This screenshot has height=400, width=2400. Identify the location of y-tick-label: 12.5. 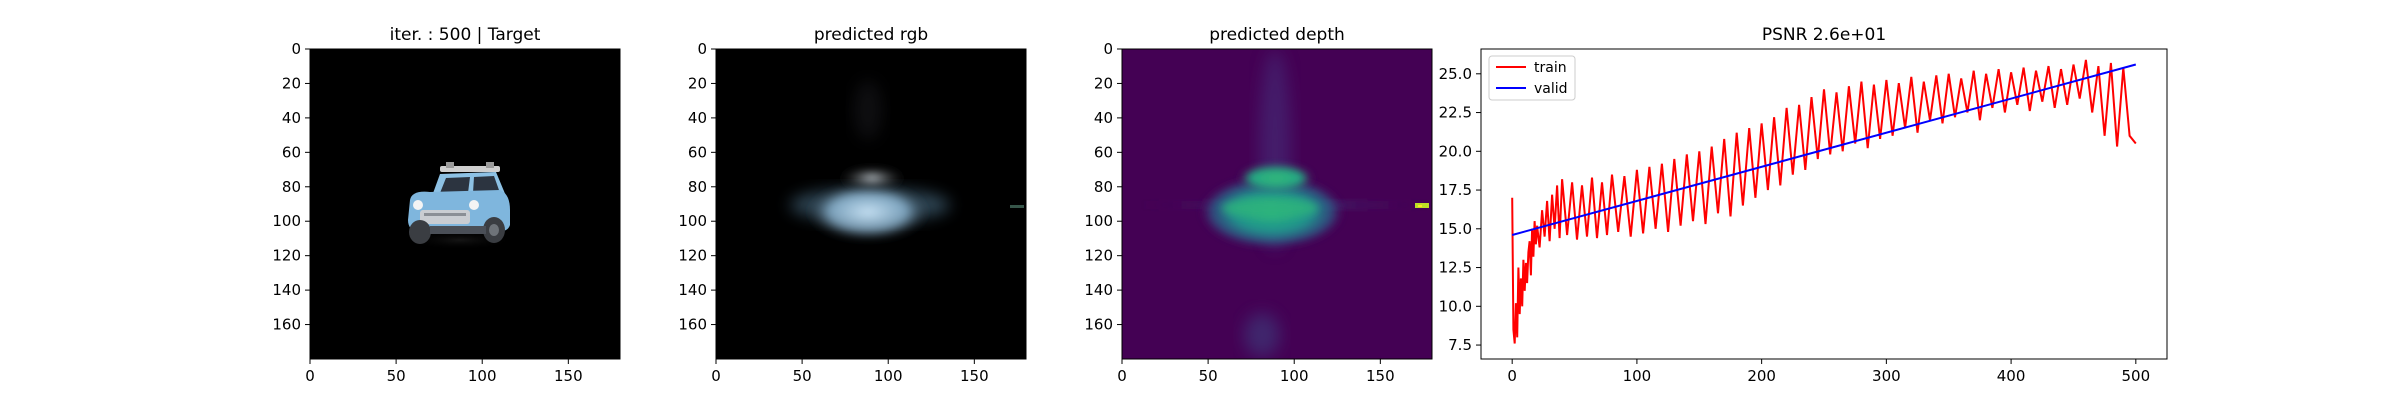
(1455, 268).